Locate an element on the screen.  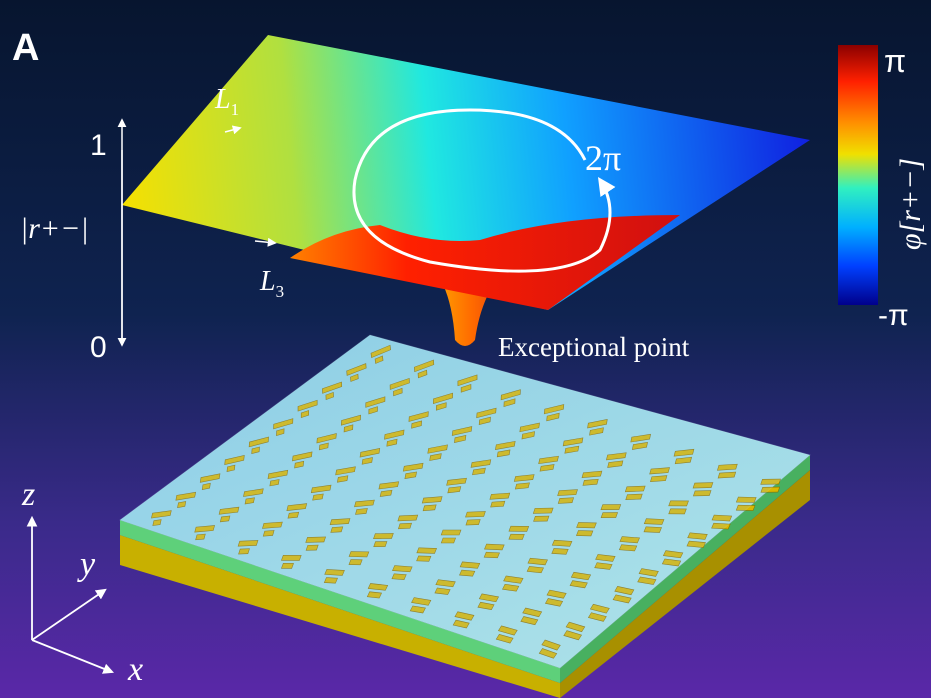
exceptional-point-label: Exceptional point is located at coordinates (594, 347).